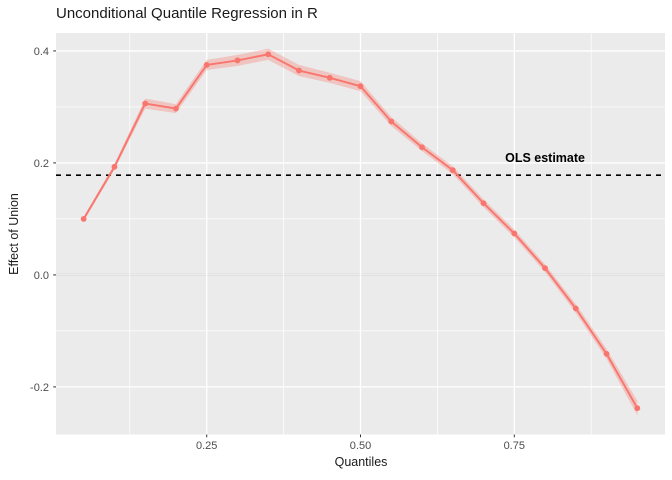 This screenshot has width=672, height=480. Describe the element at coordinates (360, 446) in the screenshot. I see `x-tick-label: 0.50` at that location.